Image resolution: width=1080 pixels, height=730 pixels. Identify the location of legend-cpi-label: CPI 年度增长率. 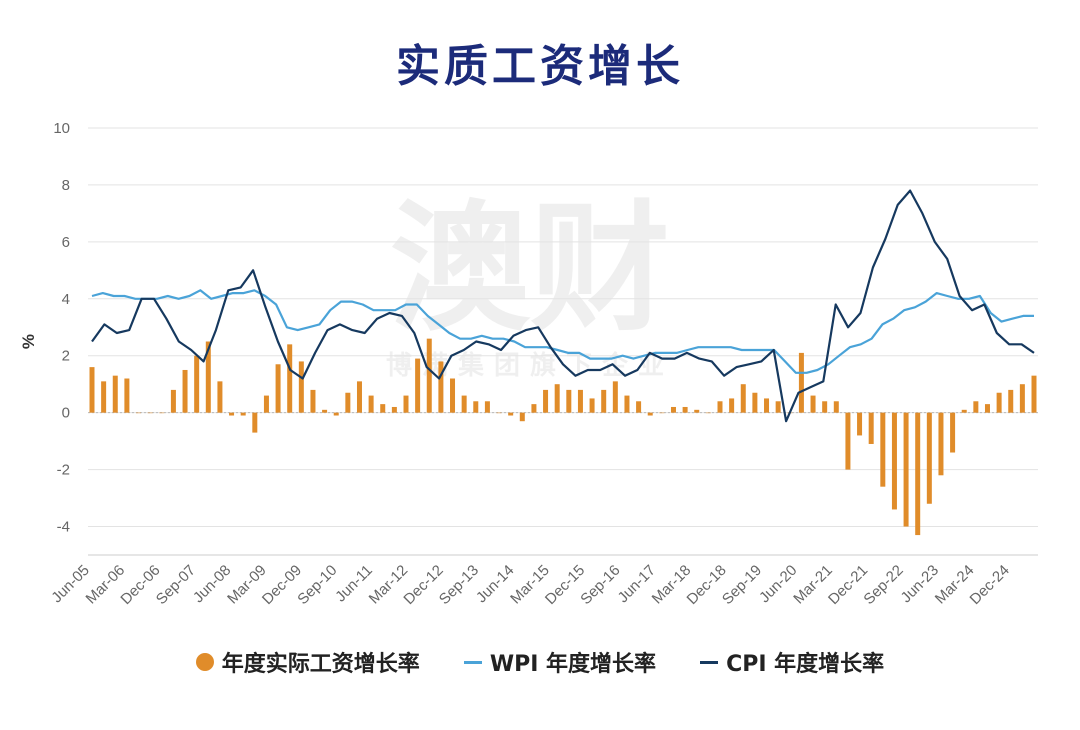
(805, 664).